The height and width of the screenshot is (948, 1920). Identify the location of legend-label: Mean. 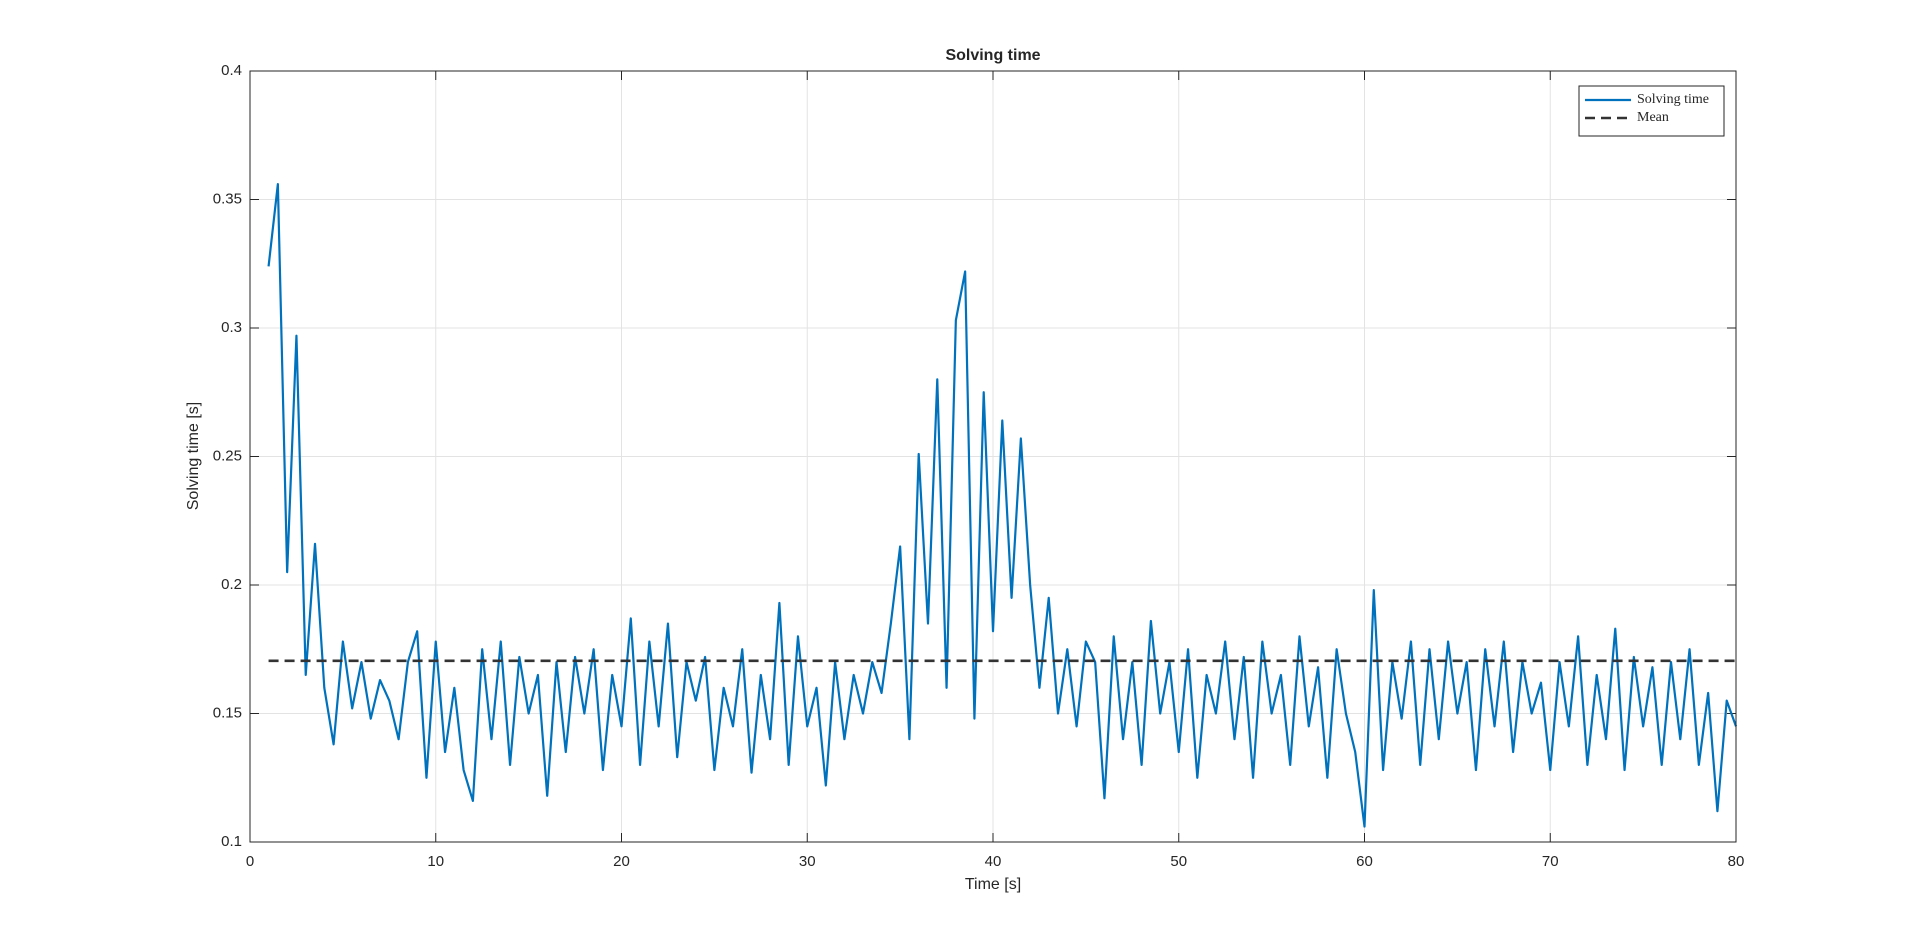
(1653, 117).